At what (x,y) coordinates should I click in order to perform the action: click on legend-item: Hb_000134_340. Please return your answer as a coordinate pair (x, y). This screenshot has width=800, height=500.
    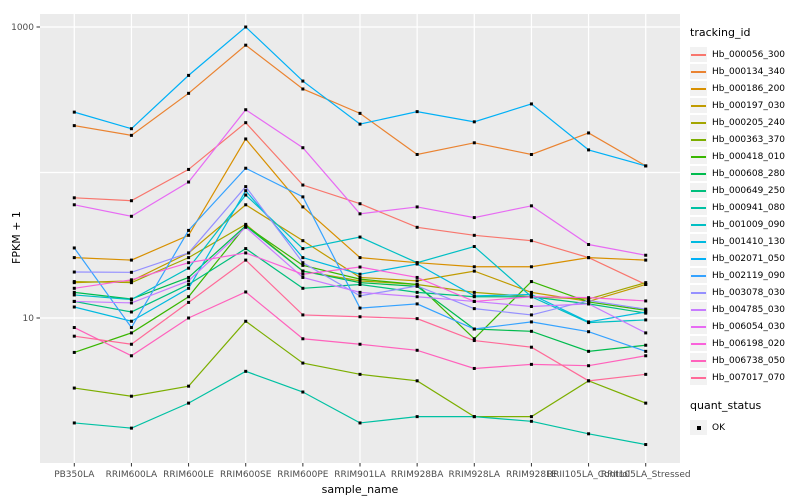
    Looking at the image, I should click on (744, 71).